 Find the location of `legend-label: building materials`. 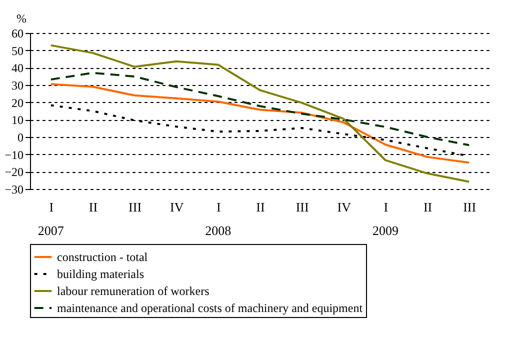

legend-label: building materials is located at coordinates (100, 274).